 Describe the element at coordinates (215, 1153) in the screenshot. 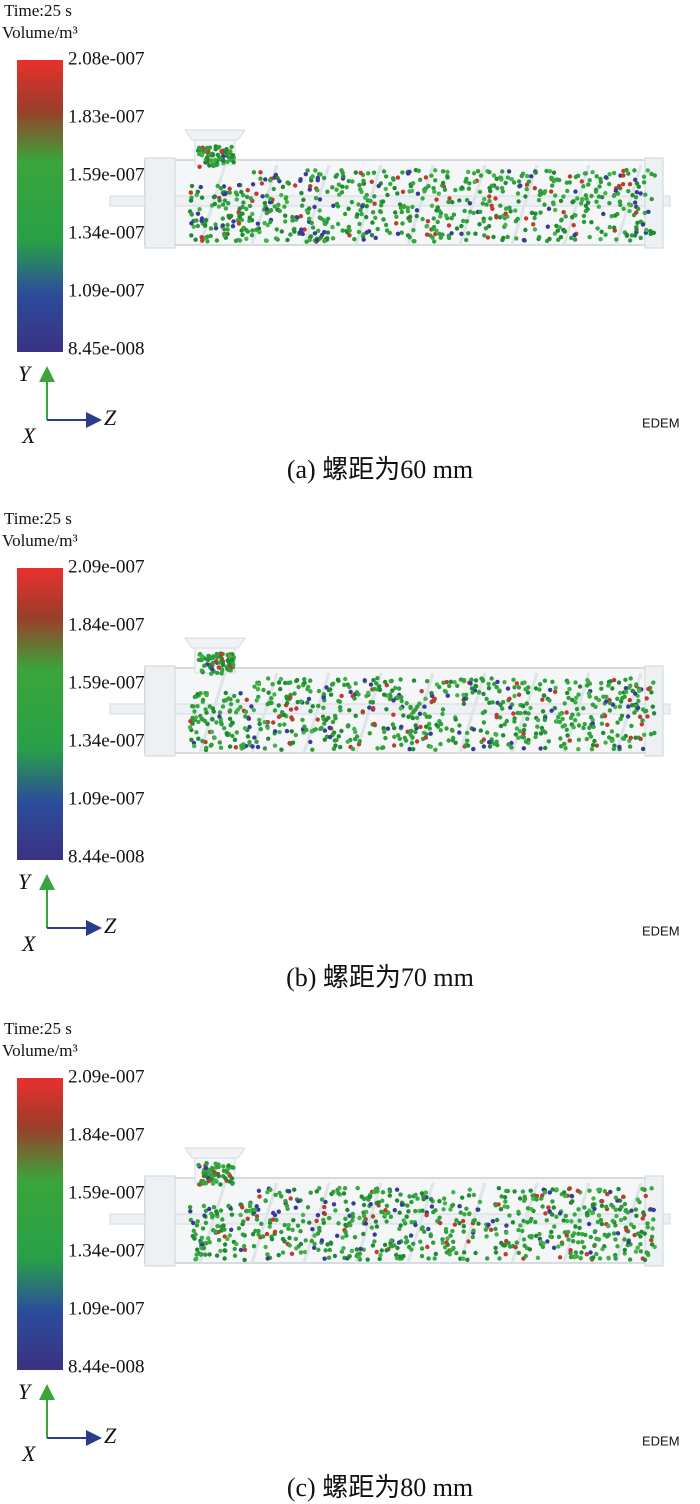

I see `hopper` at that location.